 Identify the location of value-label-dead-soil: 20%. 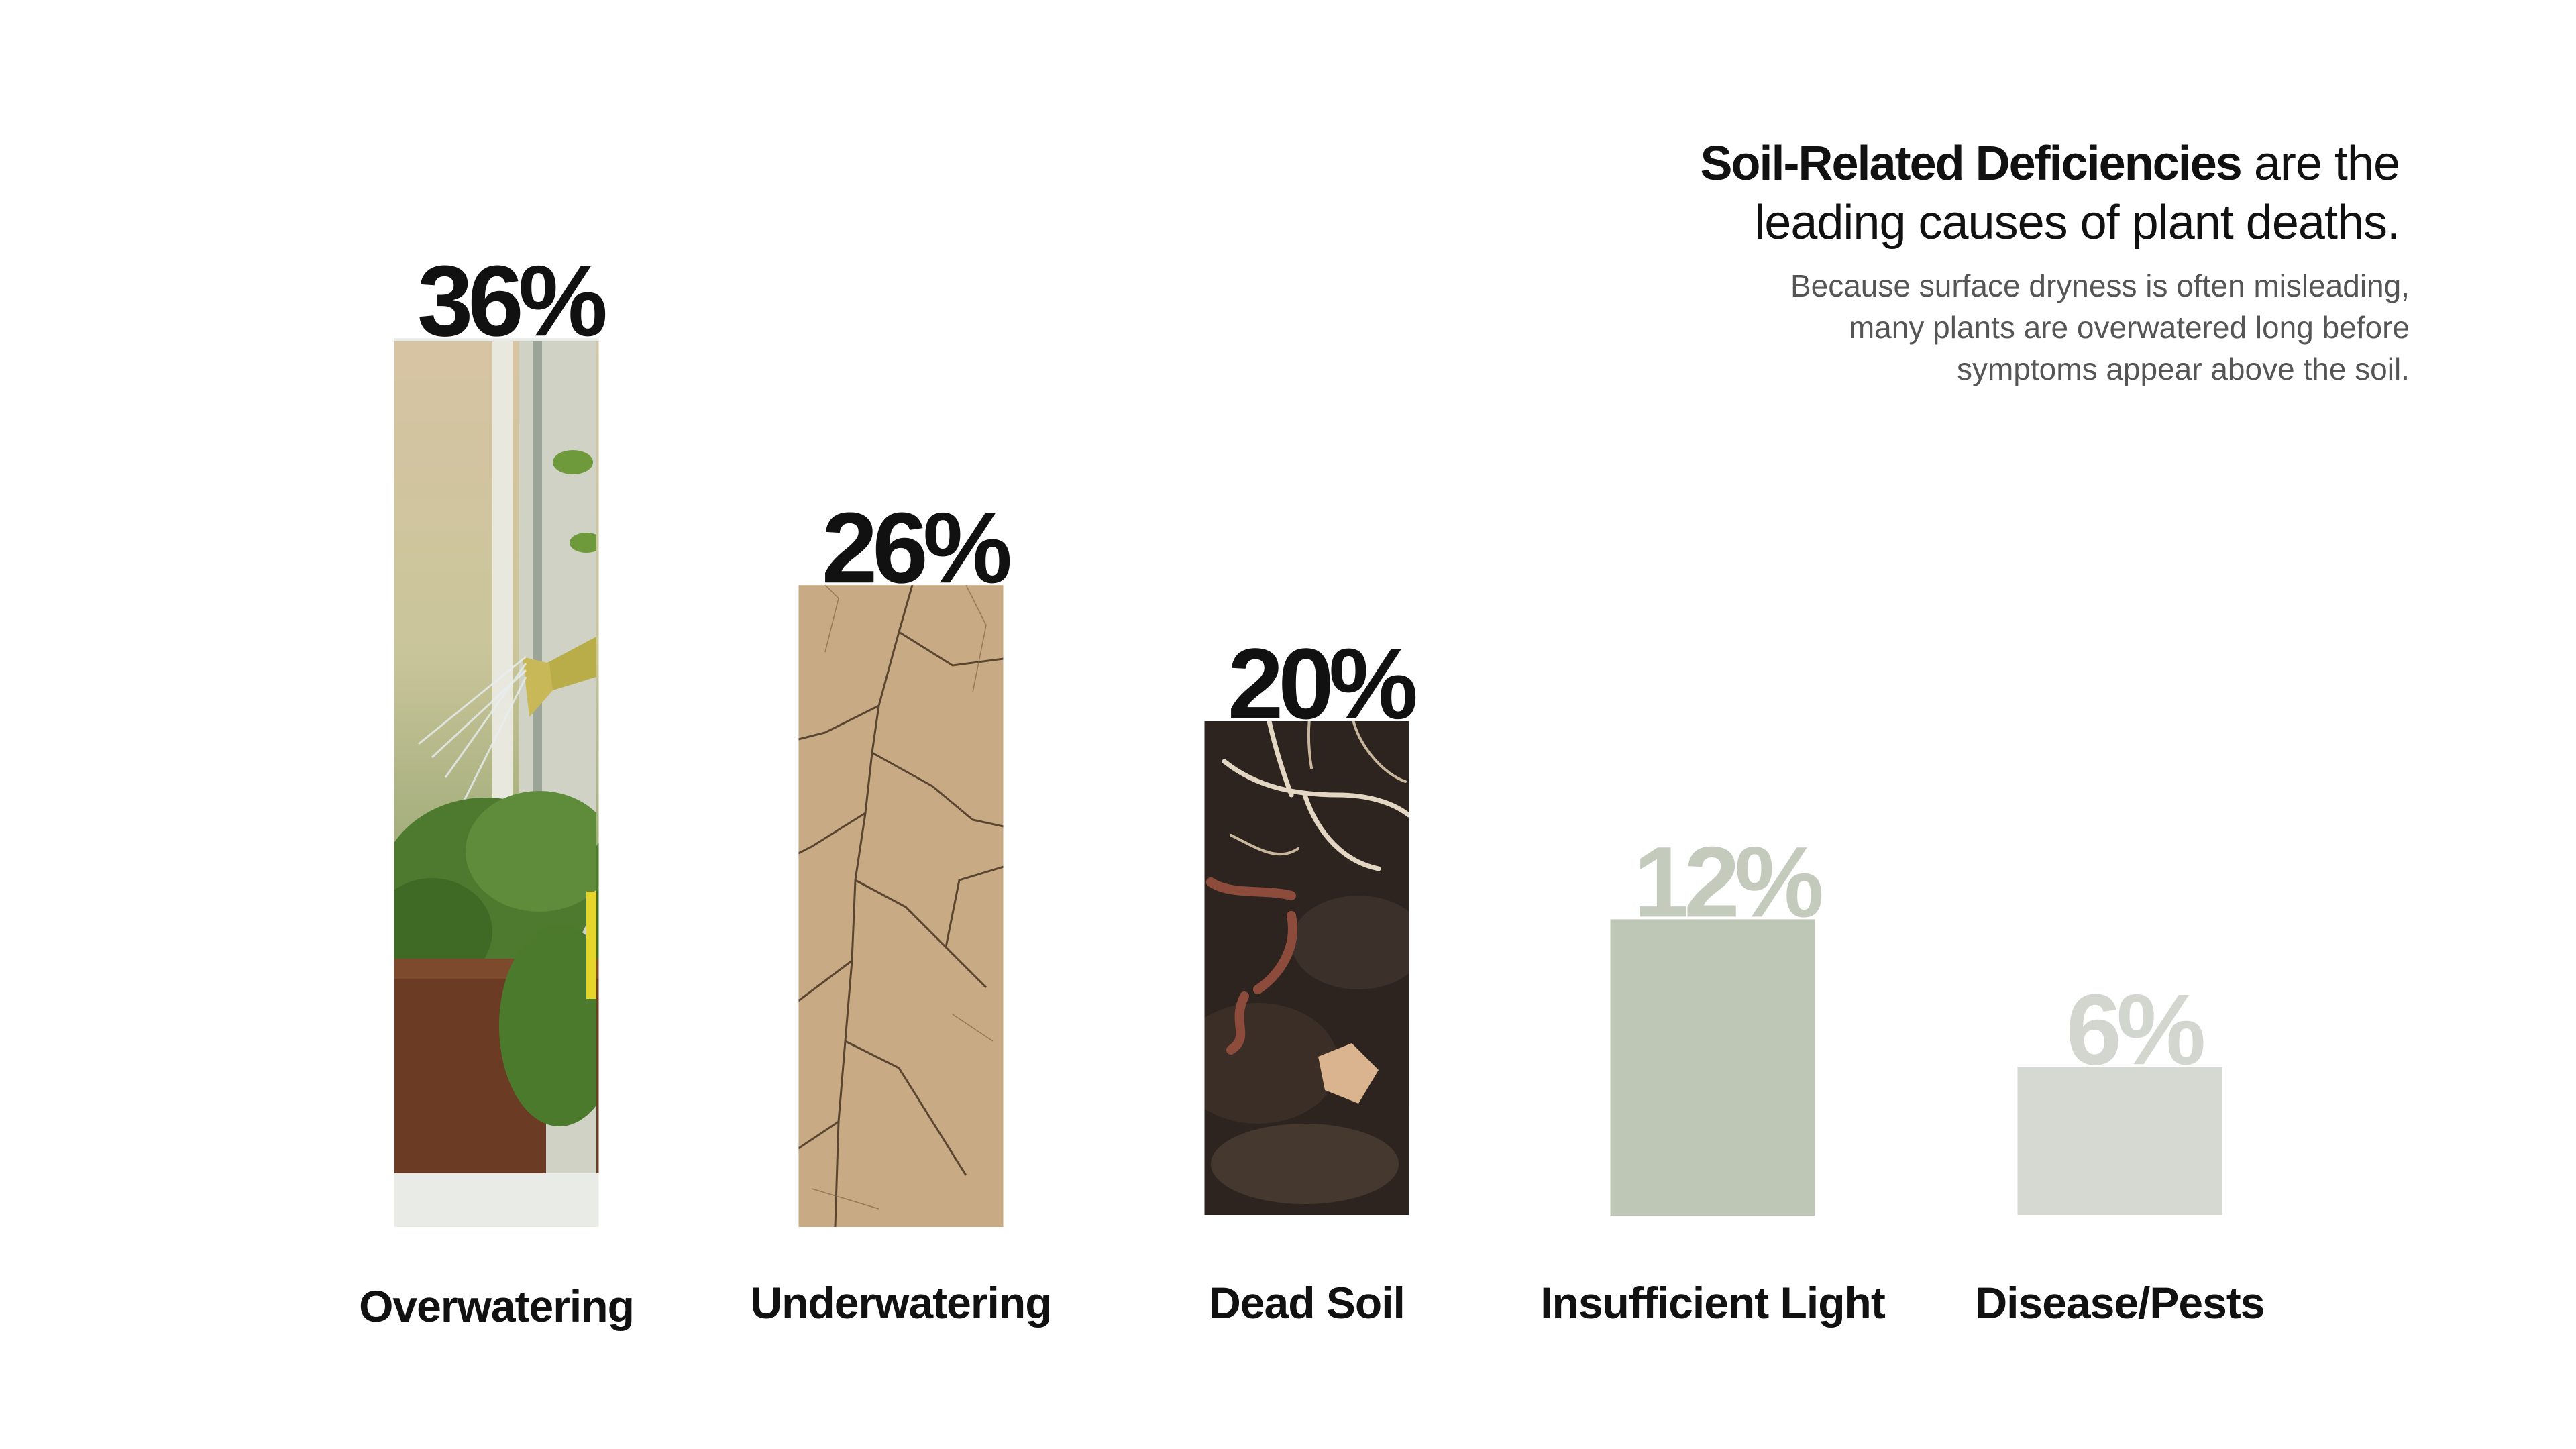
(1322, 683).